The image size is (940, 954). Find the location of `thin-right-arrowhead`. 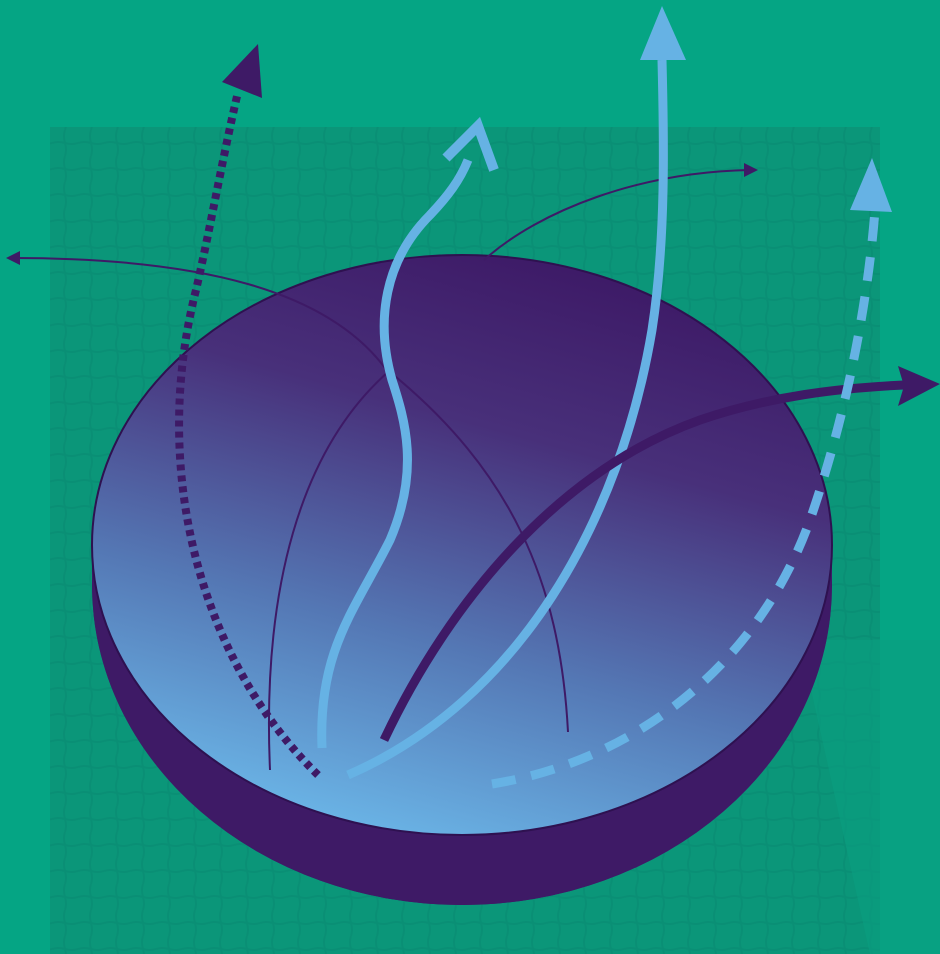

thin-right-arrowhead is located at coordinates (751, 170).